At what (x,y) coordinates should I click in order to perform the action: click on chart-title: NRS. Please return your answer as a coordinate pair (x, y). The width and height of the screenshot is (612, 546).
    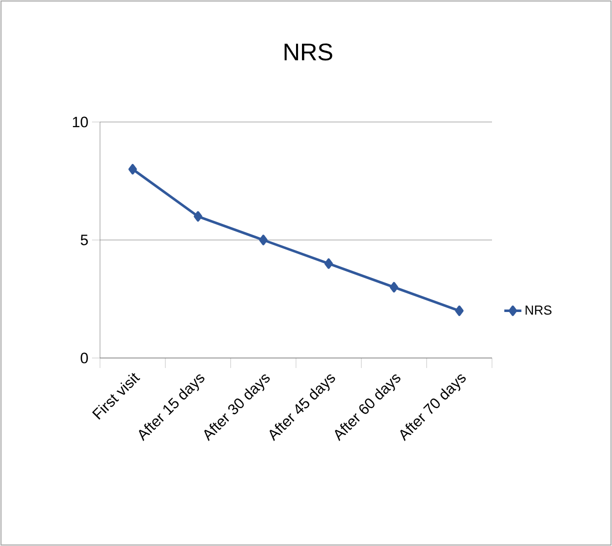
    Looking at the image, I should click on (308, 52).